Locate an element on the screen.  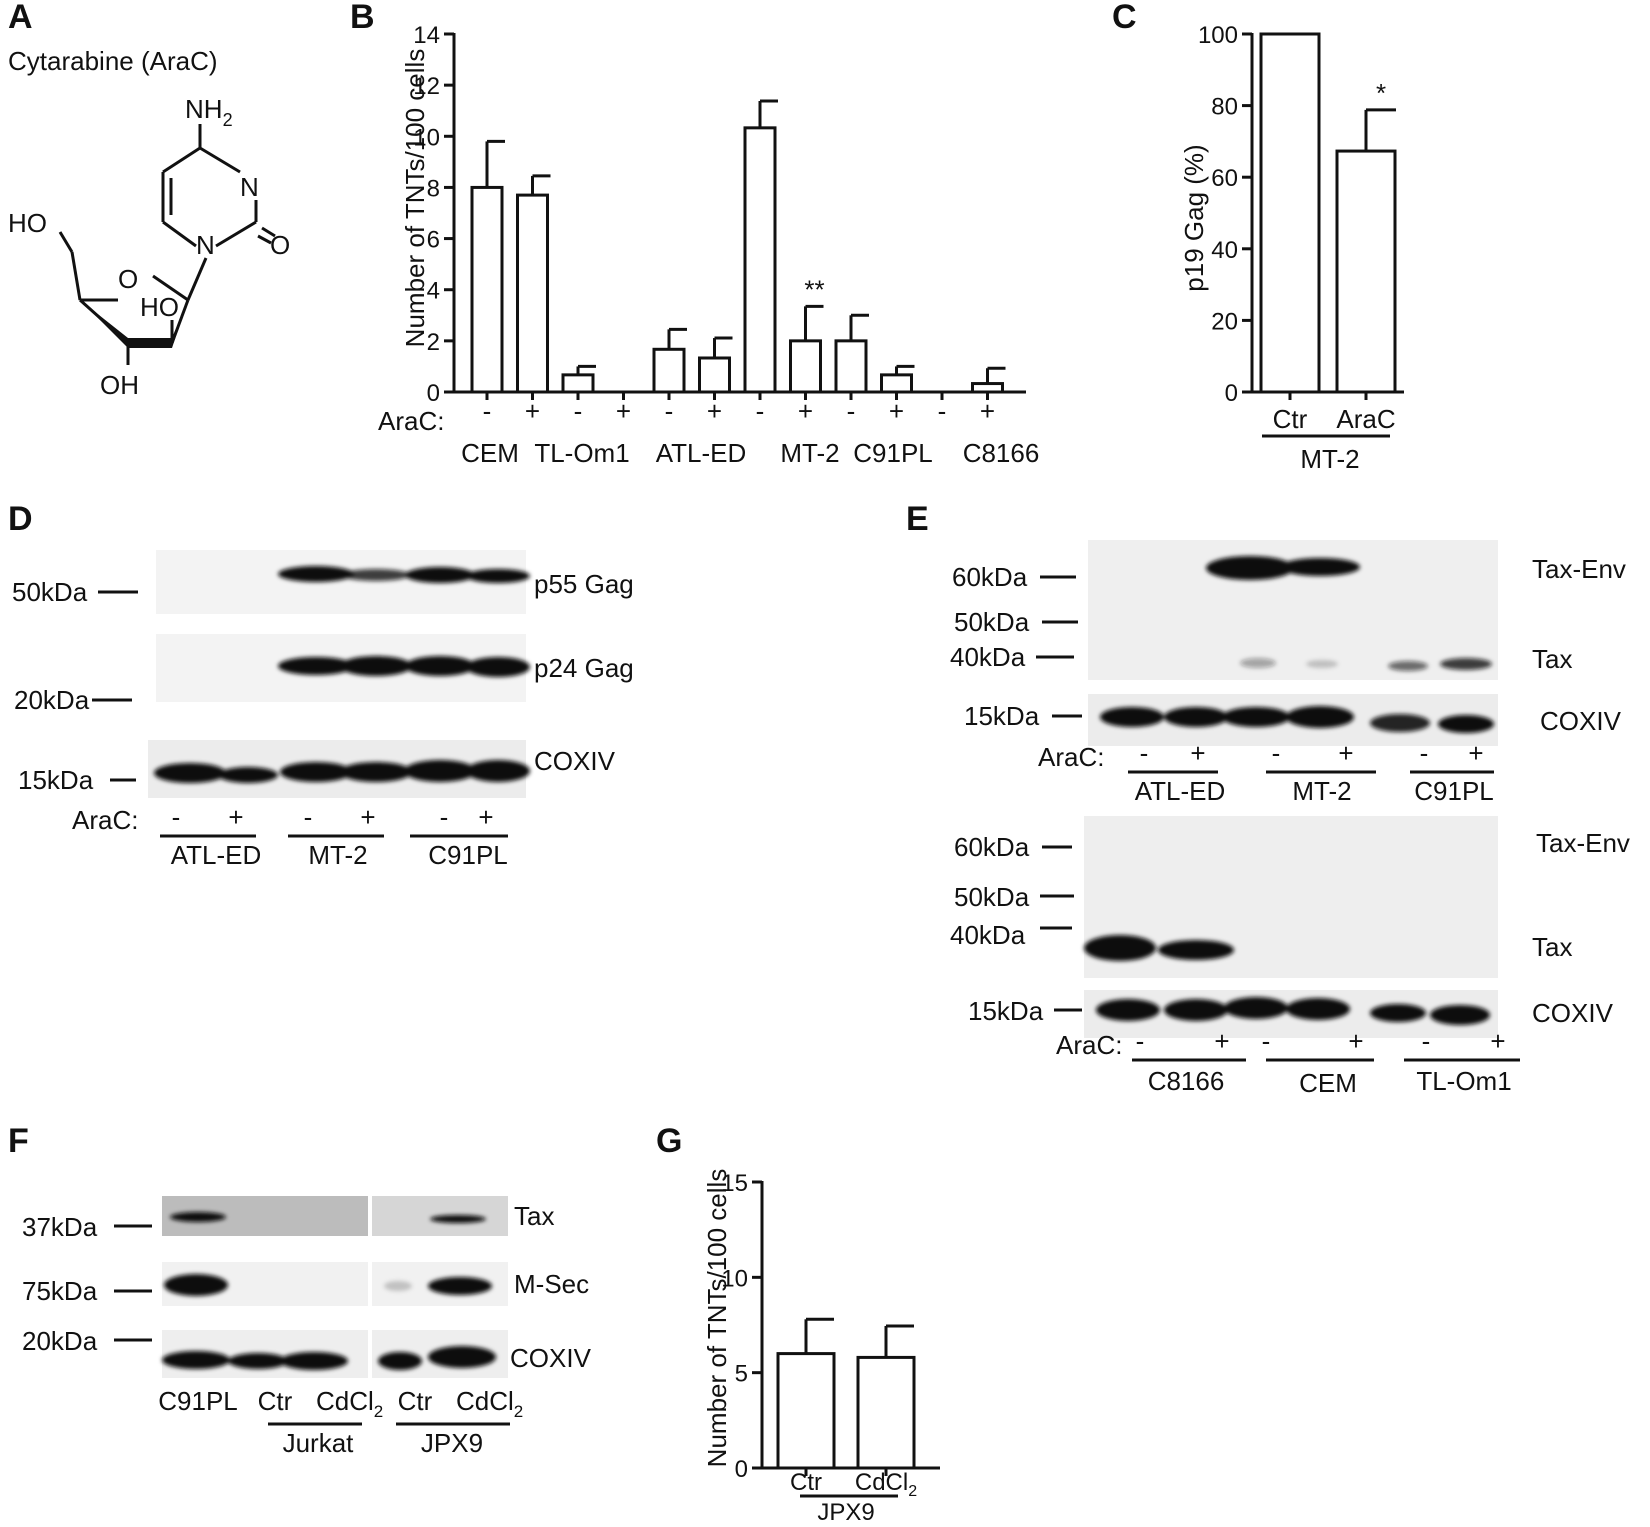
panel-b-chart: 0 2 4 6 8 10 12 14 - + - + - + - + - + - + ** is located at coordinates (719, 224).